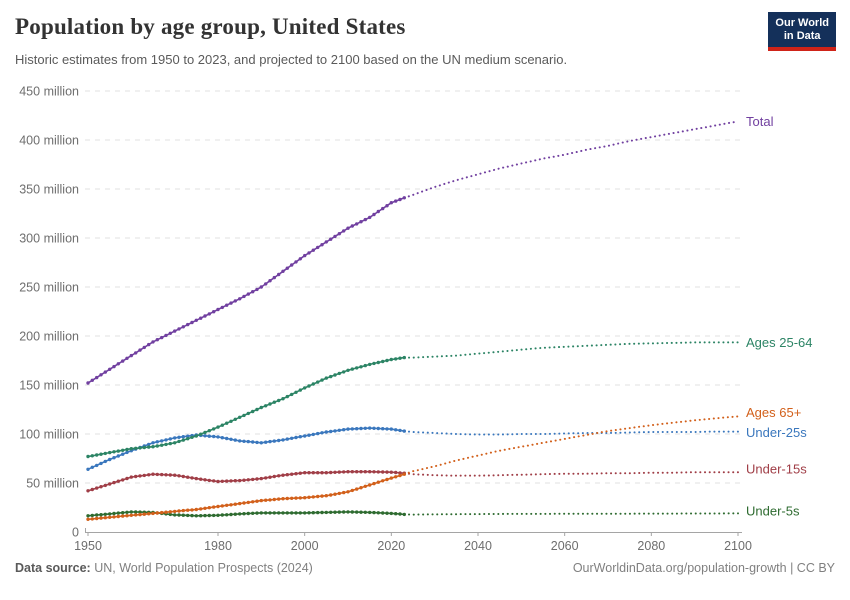 The width and height of the screenshot is (850, 600). What do you see at coordinates (802, 31) in the screenshot?
I see `owid-logo: Our World in Data` at bounding box center [802, 31].